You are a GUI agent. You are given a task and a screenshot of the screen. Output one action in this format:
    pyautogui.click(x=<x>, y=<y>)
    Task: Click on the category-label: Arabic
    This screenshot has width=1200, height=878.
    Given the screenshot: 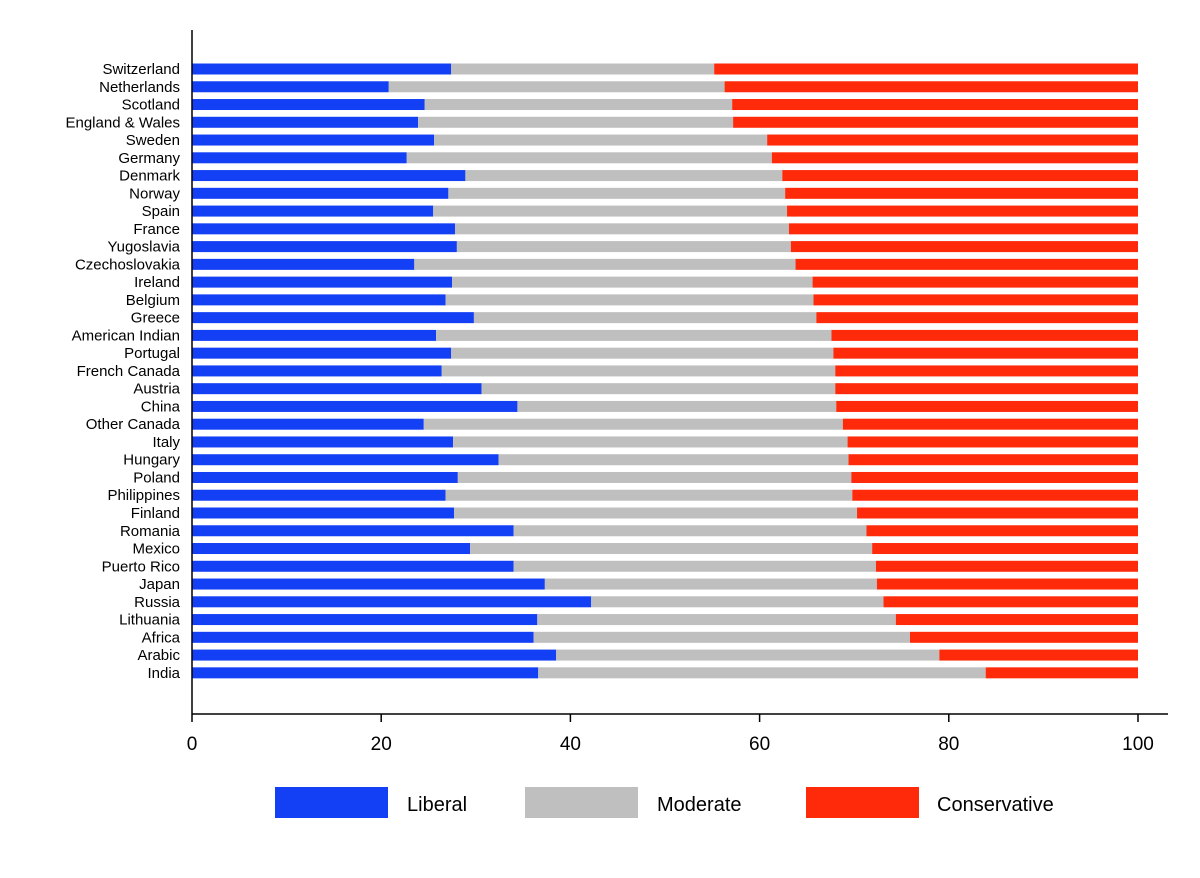 What is the action you would take?
    pyautogui.click(x=158, y=655)
    